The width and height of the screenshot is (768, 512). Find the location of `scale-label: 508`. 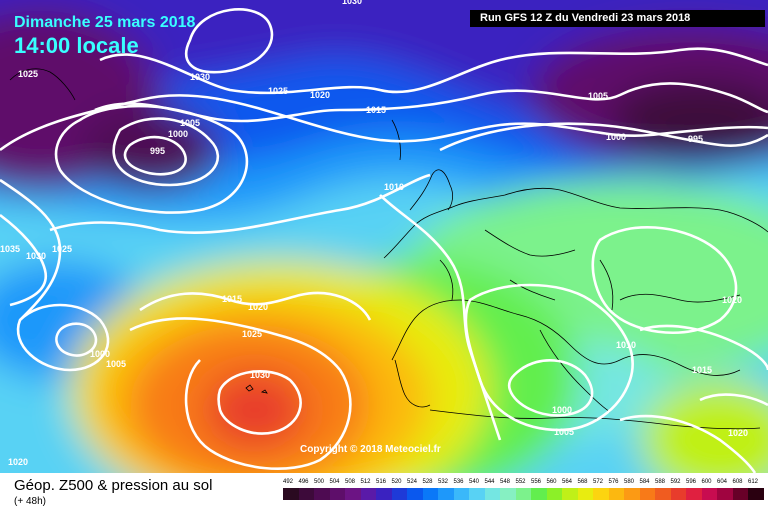

scale-label: 508 is located at coordinates (349, 482).